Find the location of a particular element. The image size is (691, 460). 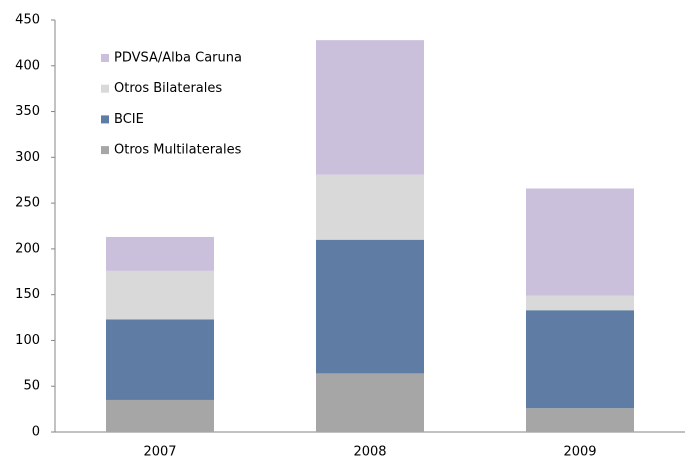

x-tick-label: 2008 is located at coordinates (369, 452).